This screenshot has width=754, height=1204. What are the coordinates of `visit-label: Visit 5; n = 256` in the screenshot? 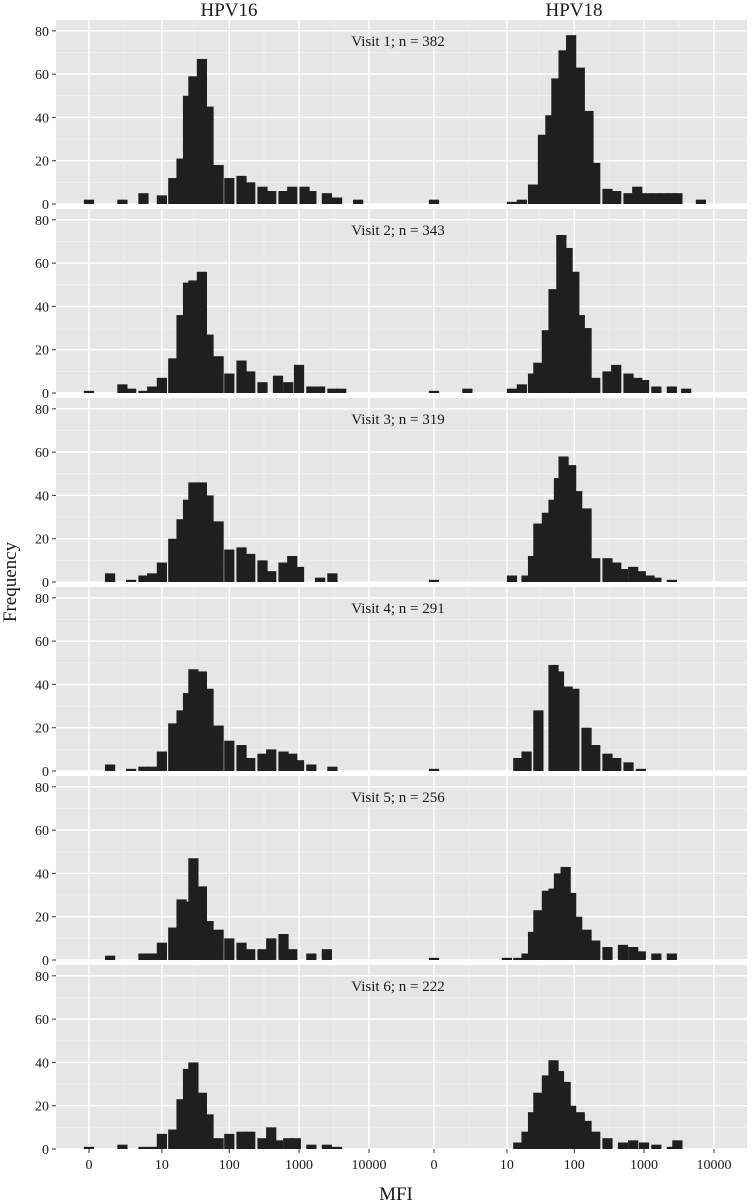 It's located at (398, 798).